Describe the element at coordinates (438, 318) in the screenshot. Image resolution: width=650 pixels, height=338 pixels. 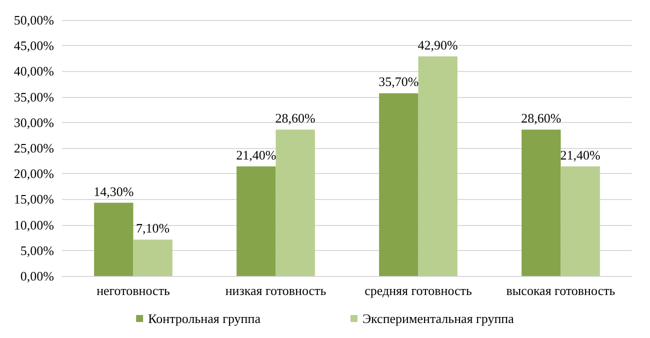
I see `legend-label: Экспериментальная группа` at that location.